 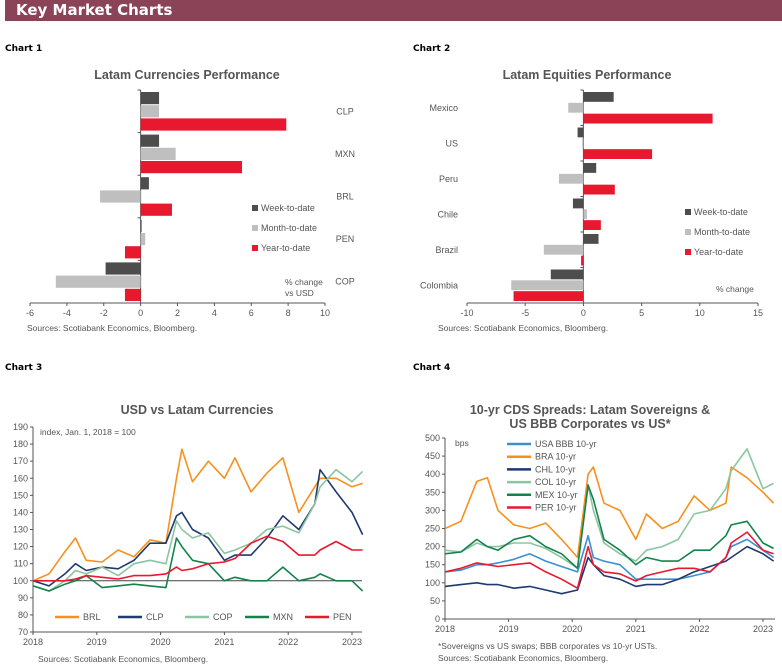 I want to click on x-tick-label: 10, so click(x=325, y=313).